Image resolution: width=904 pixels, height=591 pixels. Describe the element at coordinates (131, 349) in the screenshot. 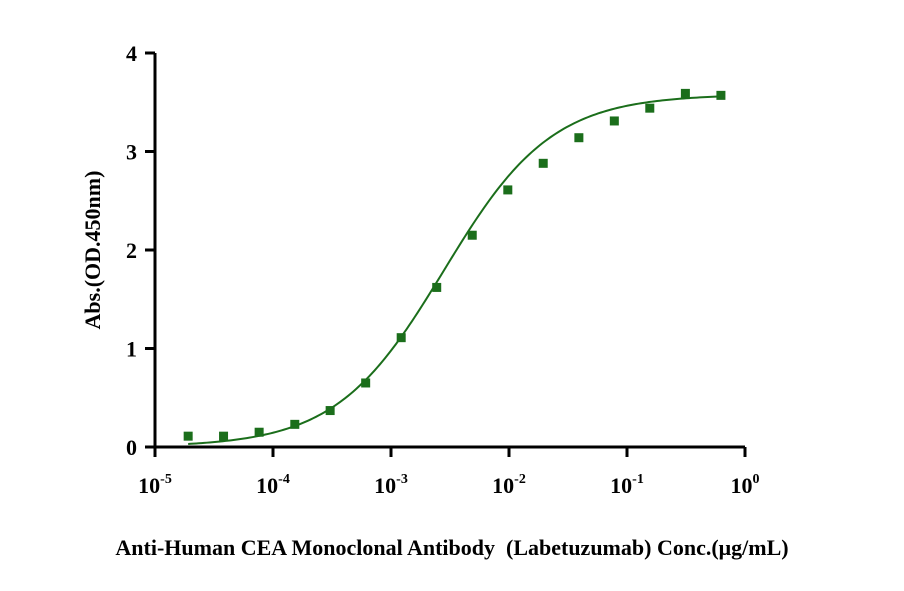

I see `y-tick-label: 1` at that location.